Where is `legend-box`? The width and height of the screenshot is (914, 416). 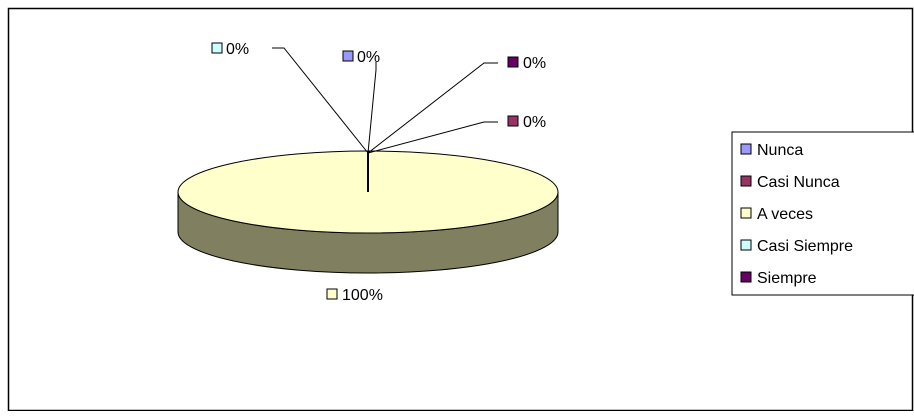 legend-box is located at coordinates (822, 213).